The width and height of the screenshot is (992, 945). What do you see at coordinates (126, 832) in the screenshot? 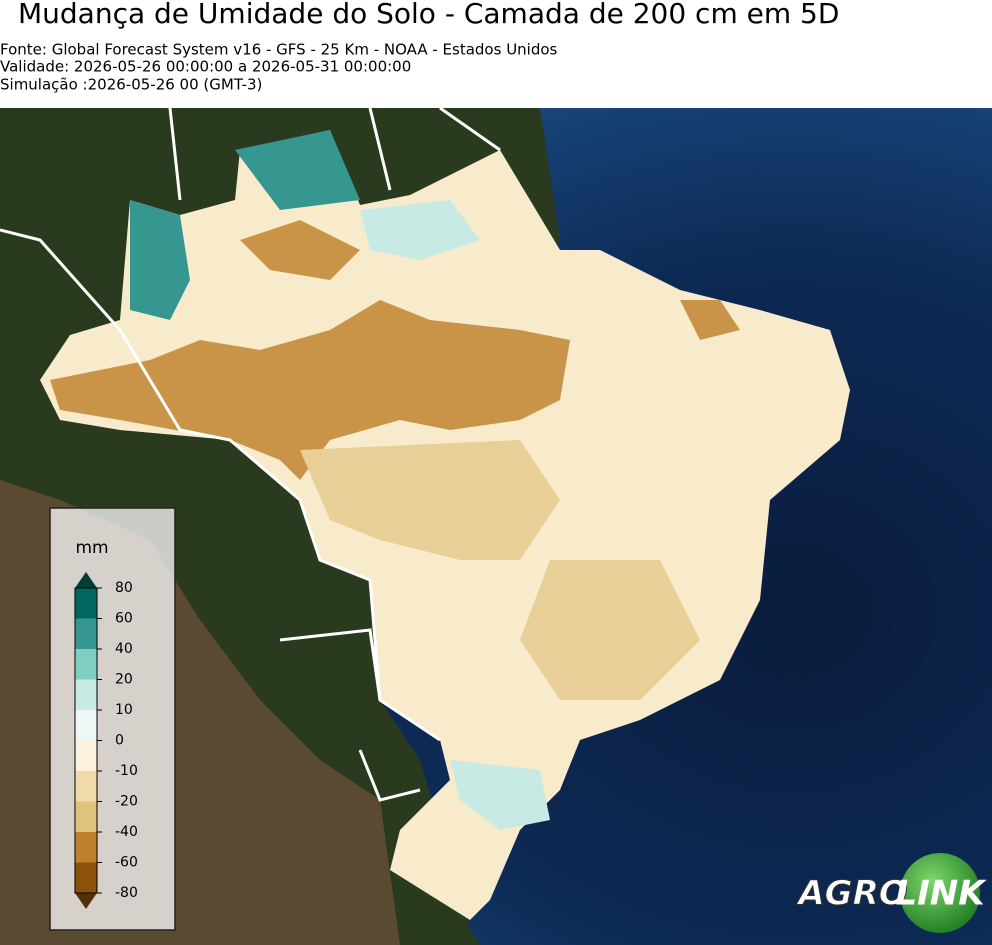
I see `colorbar-tick-label: -40` at bounding box center [126, 832].